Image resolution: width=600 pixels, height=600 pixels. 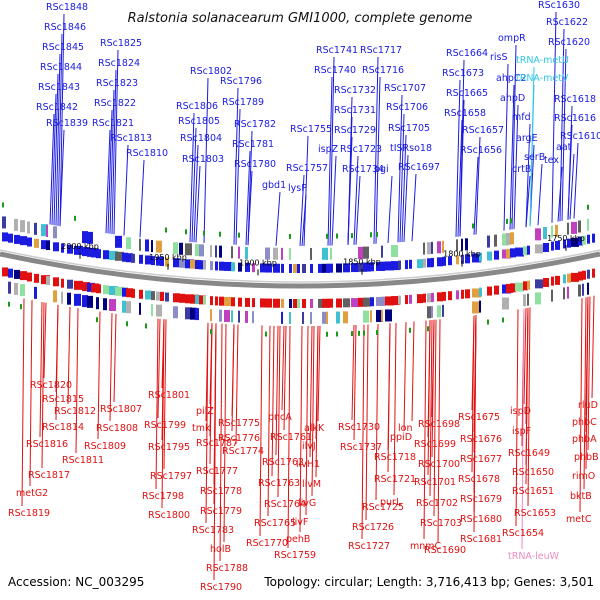 I want to click on bottom-gene-label: ilvJ, so click(x=309, y=446).